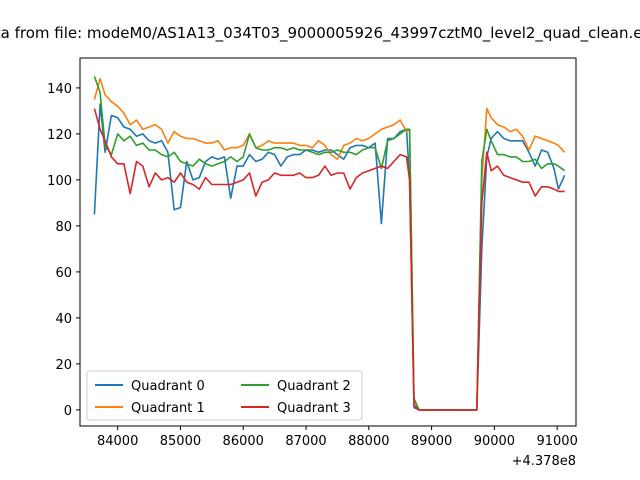 This screenshot has height=480, width=640. Describe the element at coordinates (431, 441) in the screenshot. I see `x-tick-label: 89000` at that location.